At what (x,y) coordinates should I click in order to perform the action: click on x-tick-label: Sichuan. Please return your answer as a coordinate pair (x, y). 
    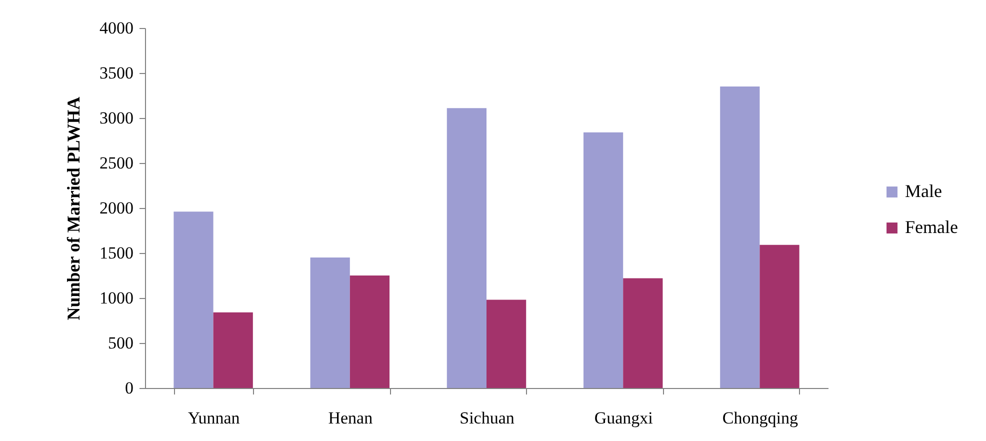
    Looking at the image, I should click on (487, 418).